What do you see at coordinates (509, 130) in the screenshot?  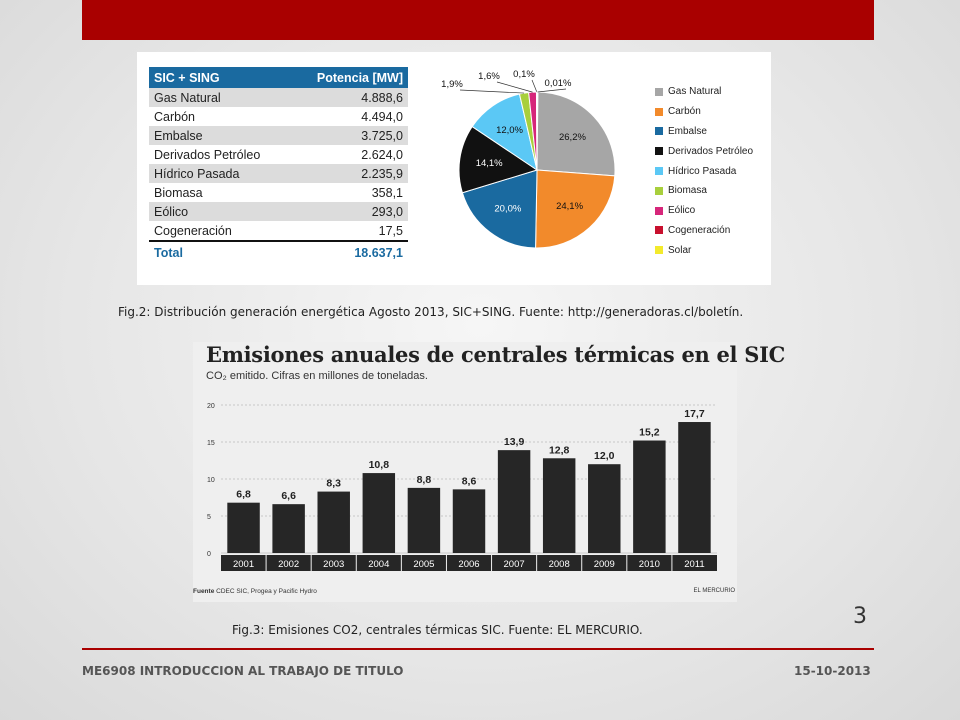 I see `pie-slice-label: 12,0%` at bounding box center [509, 130].